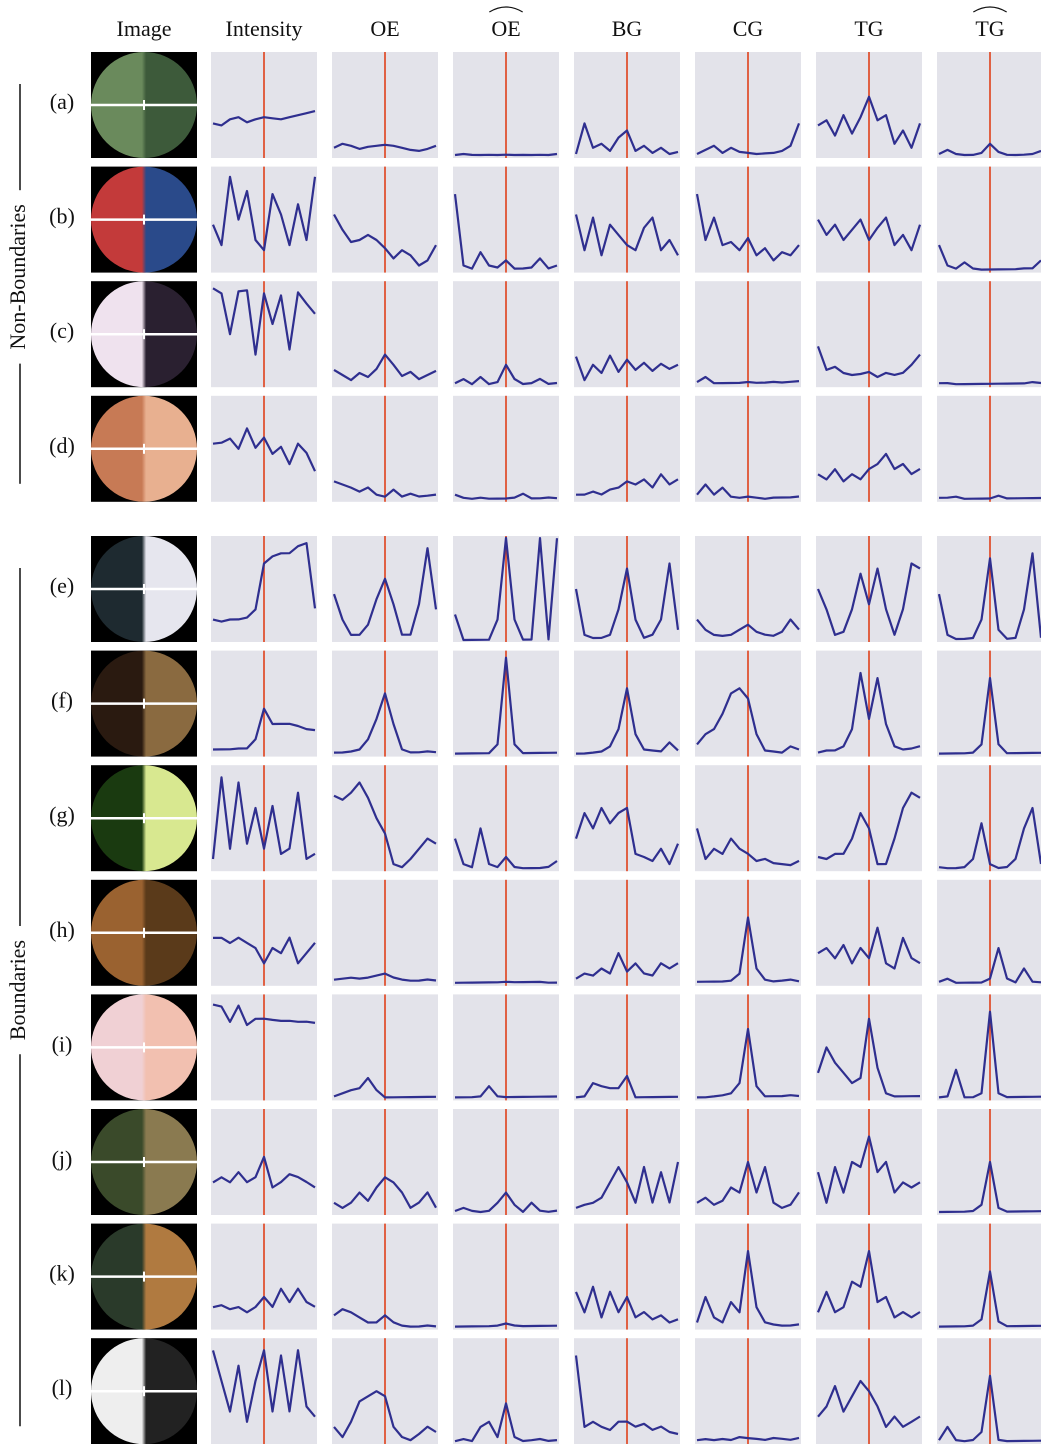 The width and height of the screenshot is (1041, 1444). I want to click on column-header: BG, so click(627, 28).